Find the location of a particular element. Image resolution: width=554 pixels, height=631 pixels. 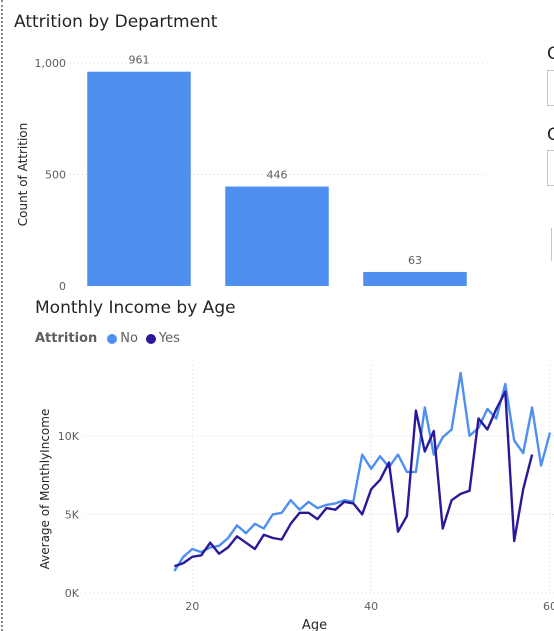

visual-selection-border is located at coordinates (2, 315).